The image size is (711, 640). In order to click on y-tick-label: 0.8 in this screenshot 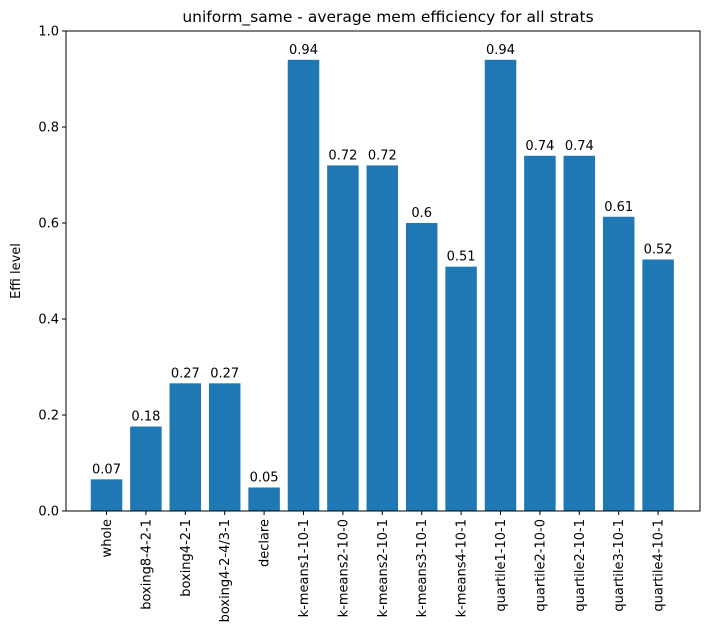, I will do `click(48, 128)`.